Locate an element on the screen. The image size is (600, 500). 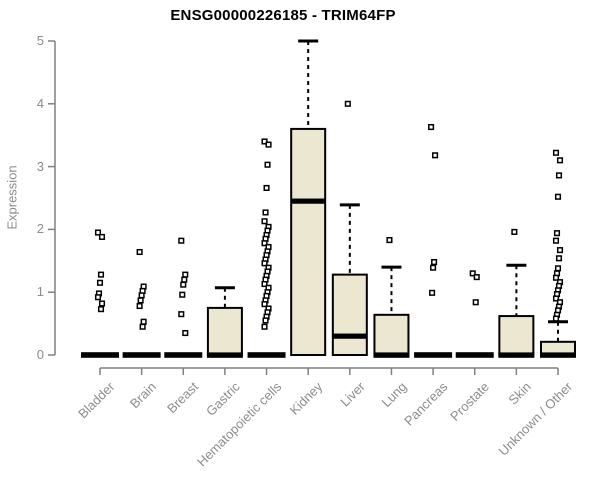
y-tick-label: 0 is located at coordinates (40, 354).